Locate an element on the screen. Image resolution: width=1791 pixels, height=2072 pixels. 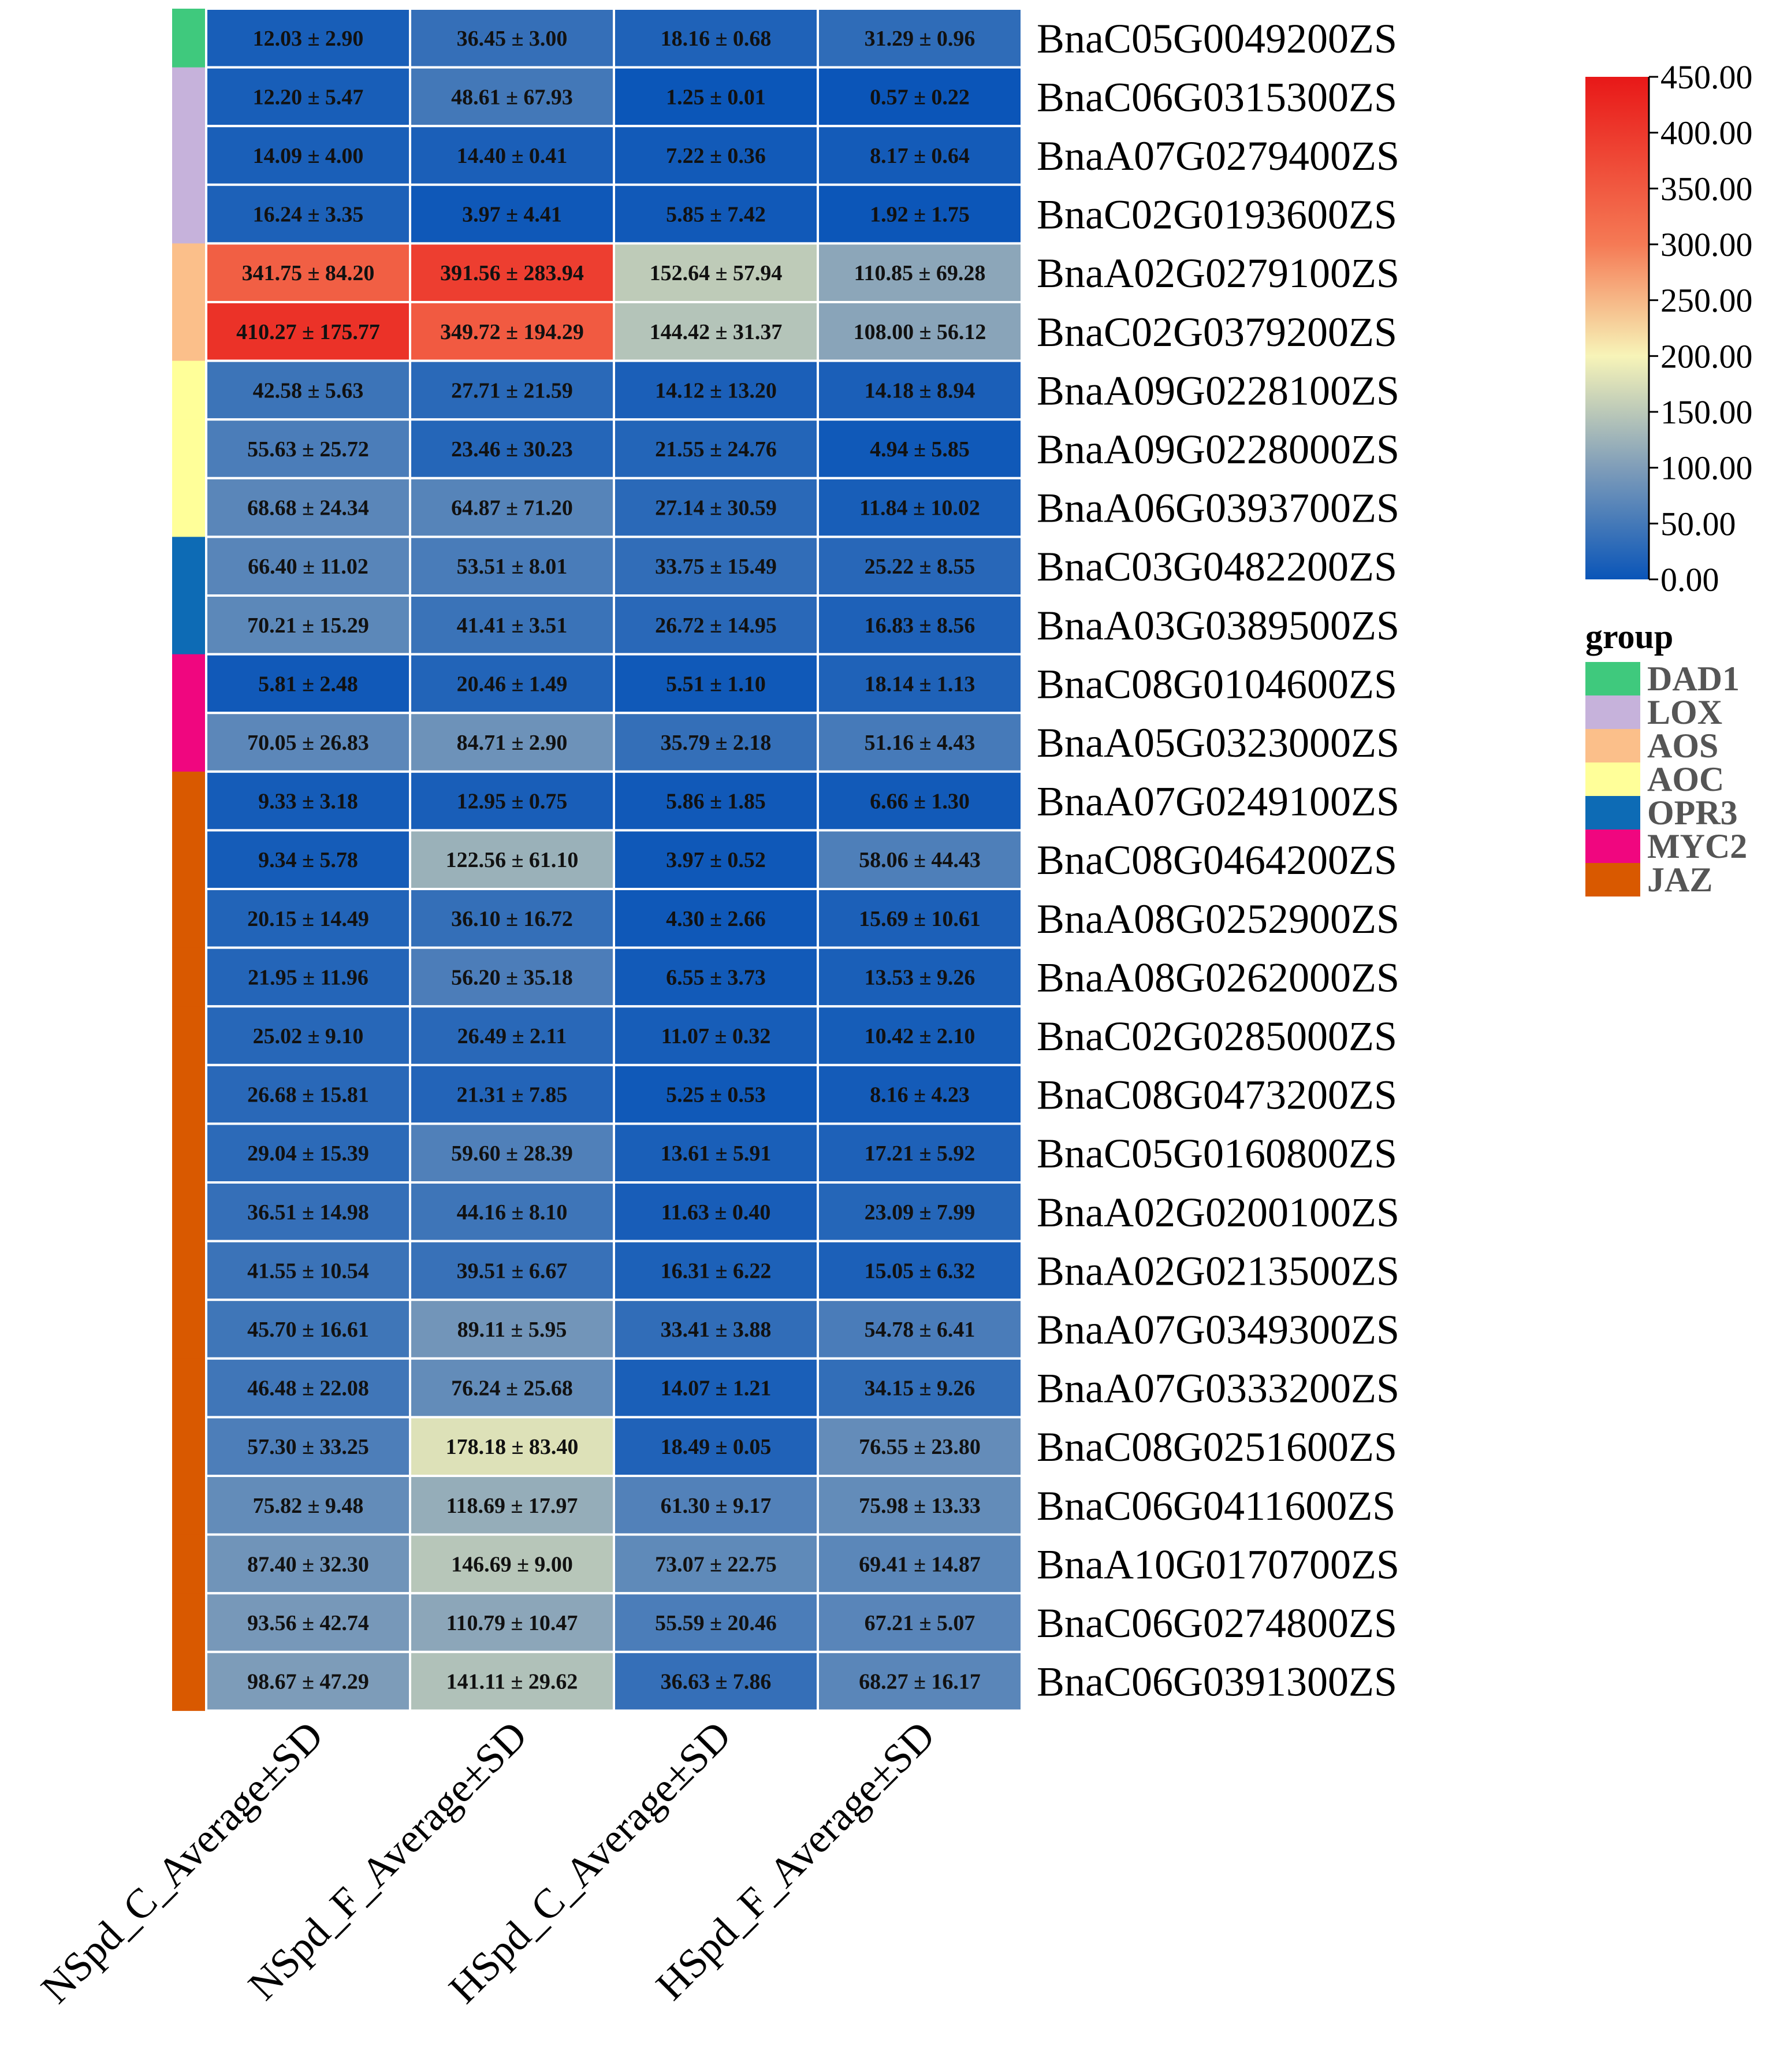
group-bar-aoc is located at coordinates (189, 449).